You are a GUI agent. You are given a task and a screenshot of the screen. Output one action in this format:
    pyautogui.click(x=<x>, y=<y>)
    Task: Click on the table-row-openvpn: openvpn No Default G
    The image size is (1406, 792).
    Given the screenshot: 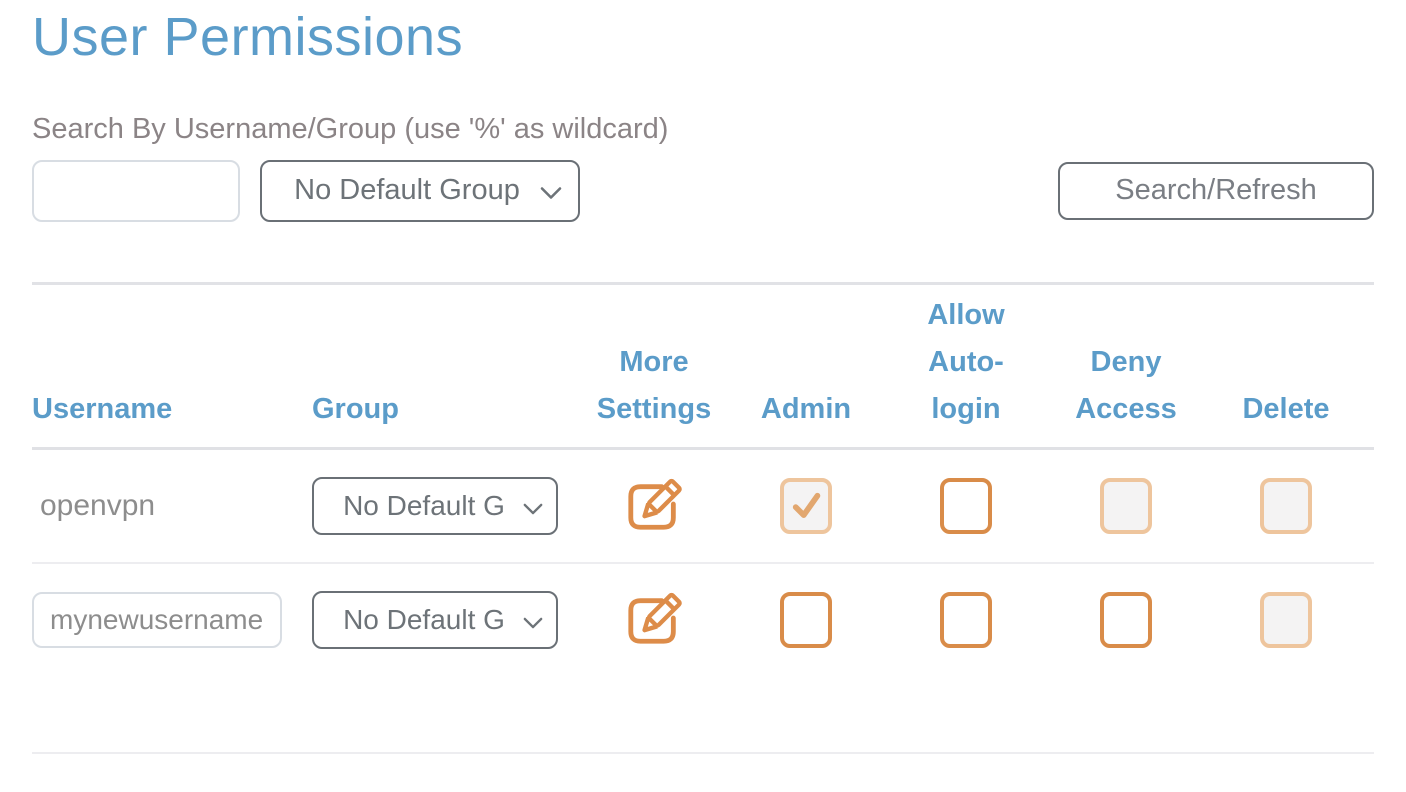 What is the action you would take?
    pyautogui.click(x=703, y=506)
    